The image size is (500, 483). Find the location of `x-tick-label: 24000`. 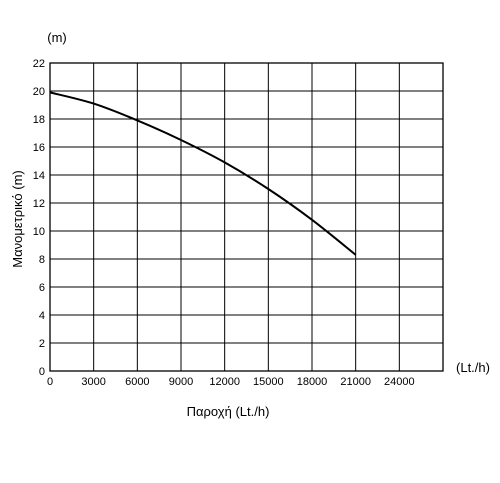

x-tick-label: 24000 is located at coordinates (399, 382).